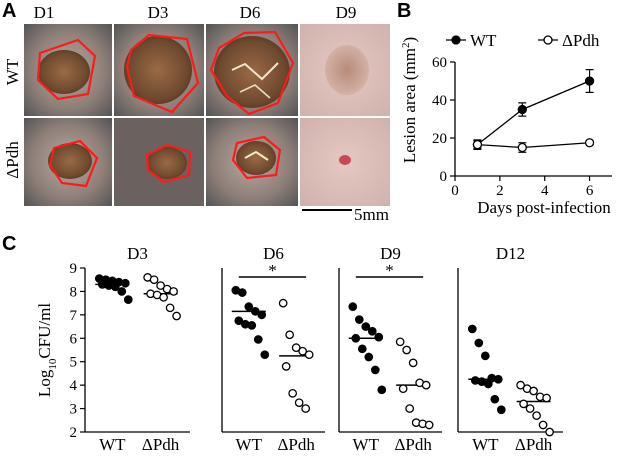 The height and width of the screenshot is (456, 625). Describe the element at coordinates (456, 40) in the screenshot. I see `panel-b-legend-marker` at that location.